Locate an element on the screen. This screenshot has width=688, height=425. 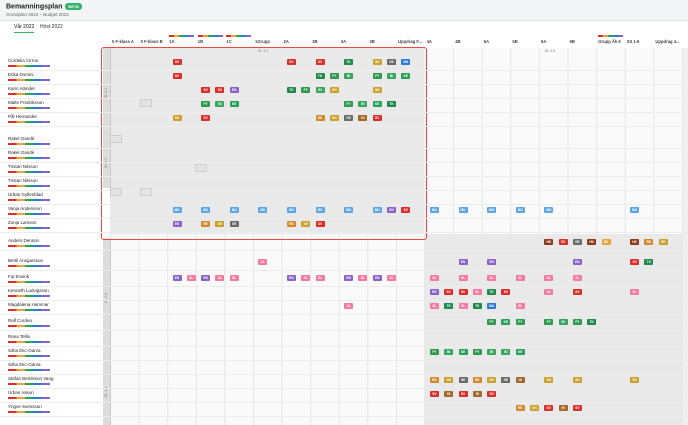
vertical-scrollbar is located at coordinates (685, 236).